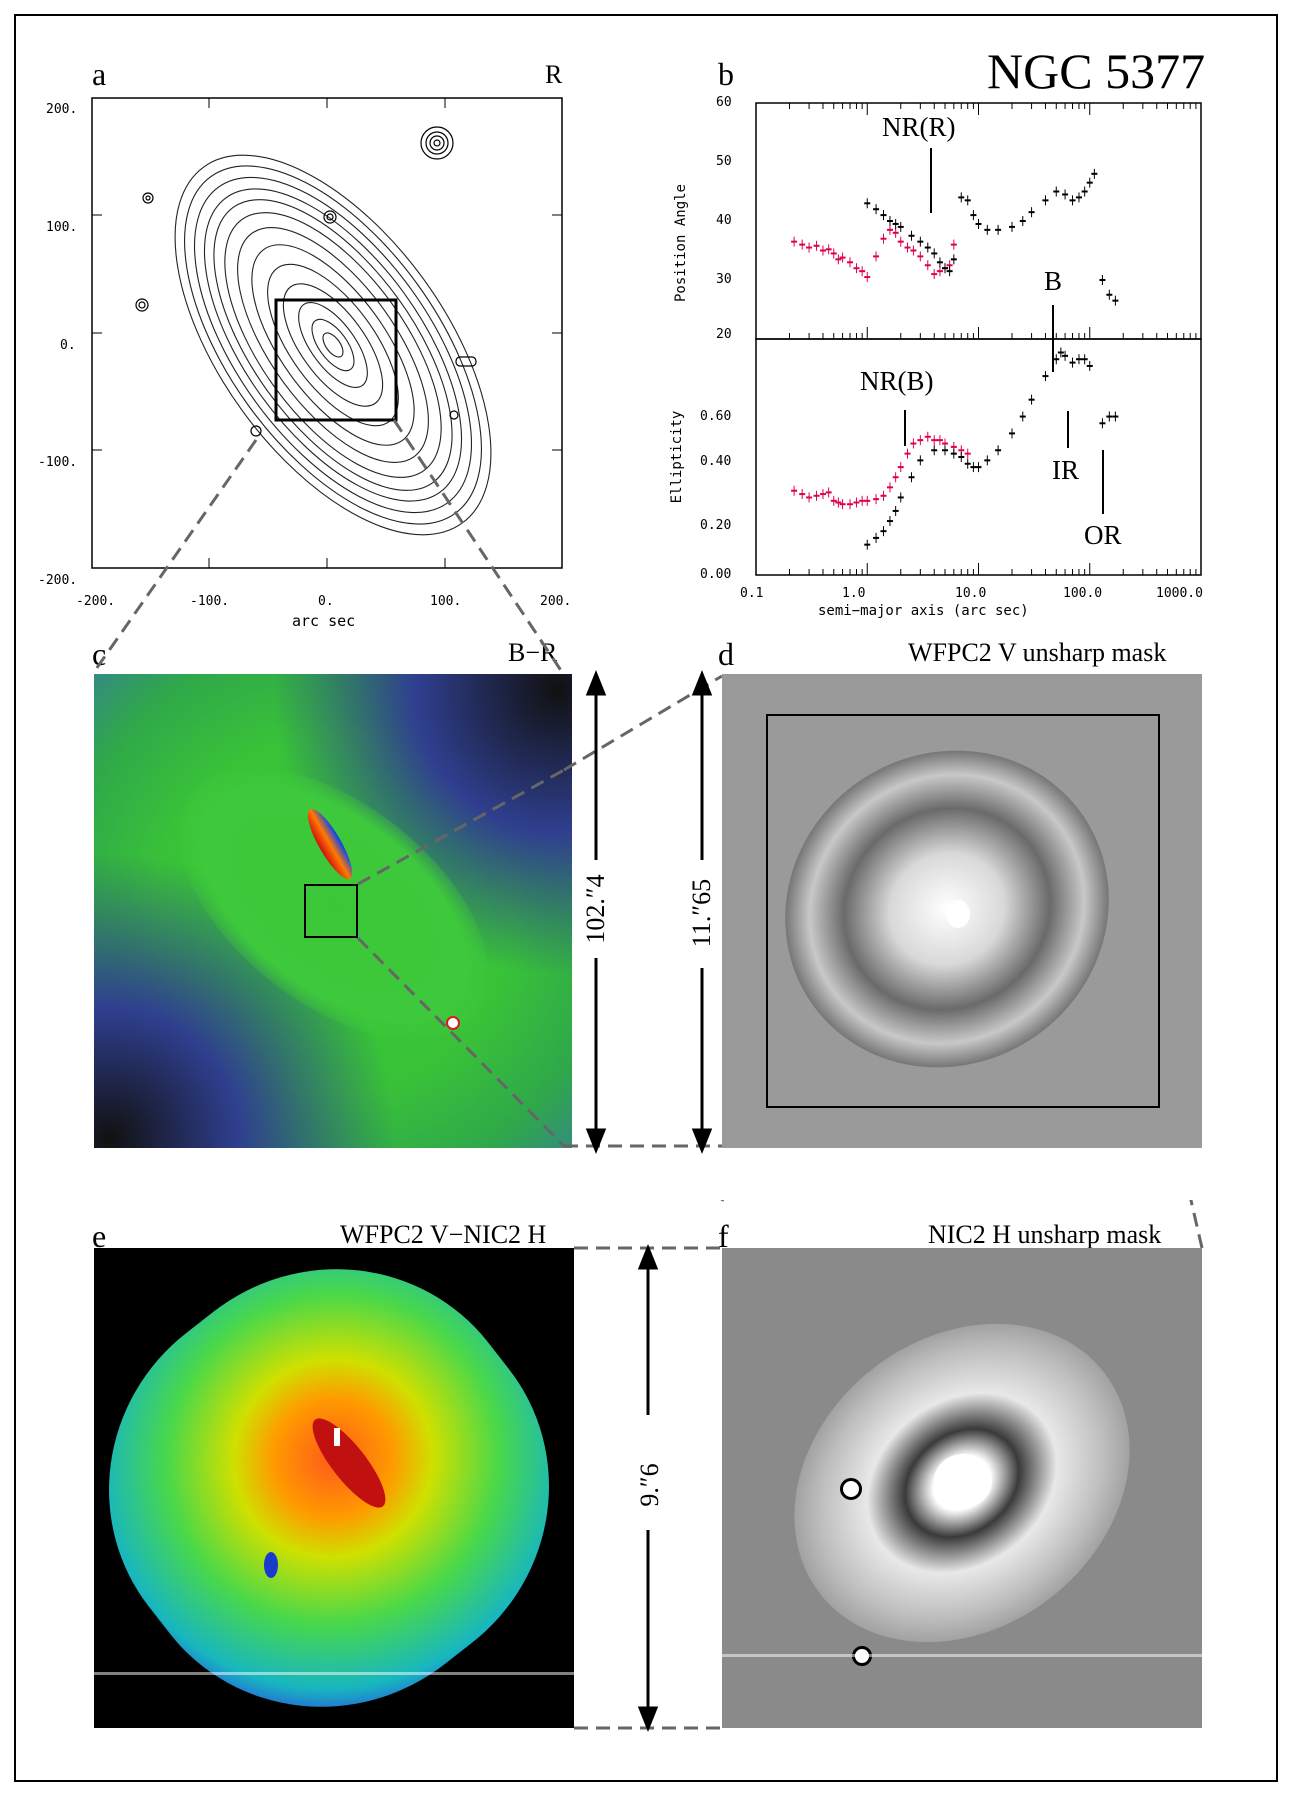  I want to click on ell-tick: 0.60, so click(716, 416).